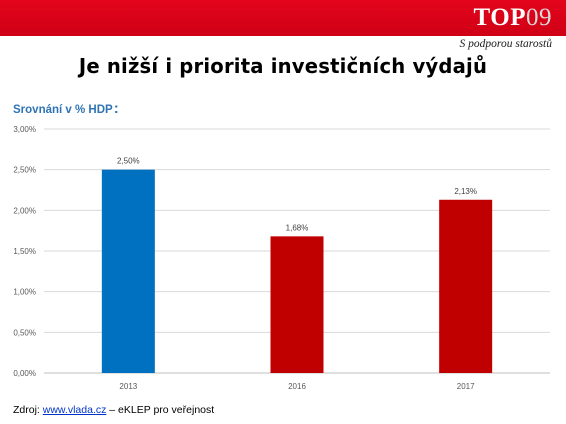  I want to click on bar-2013, so click(128, 271).